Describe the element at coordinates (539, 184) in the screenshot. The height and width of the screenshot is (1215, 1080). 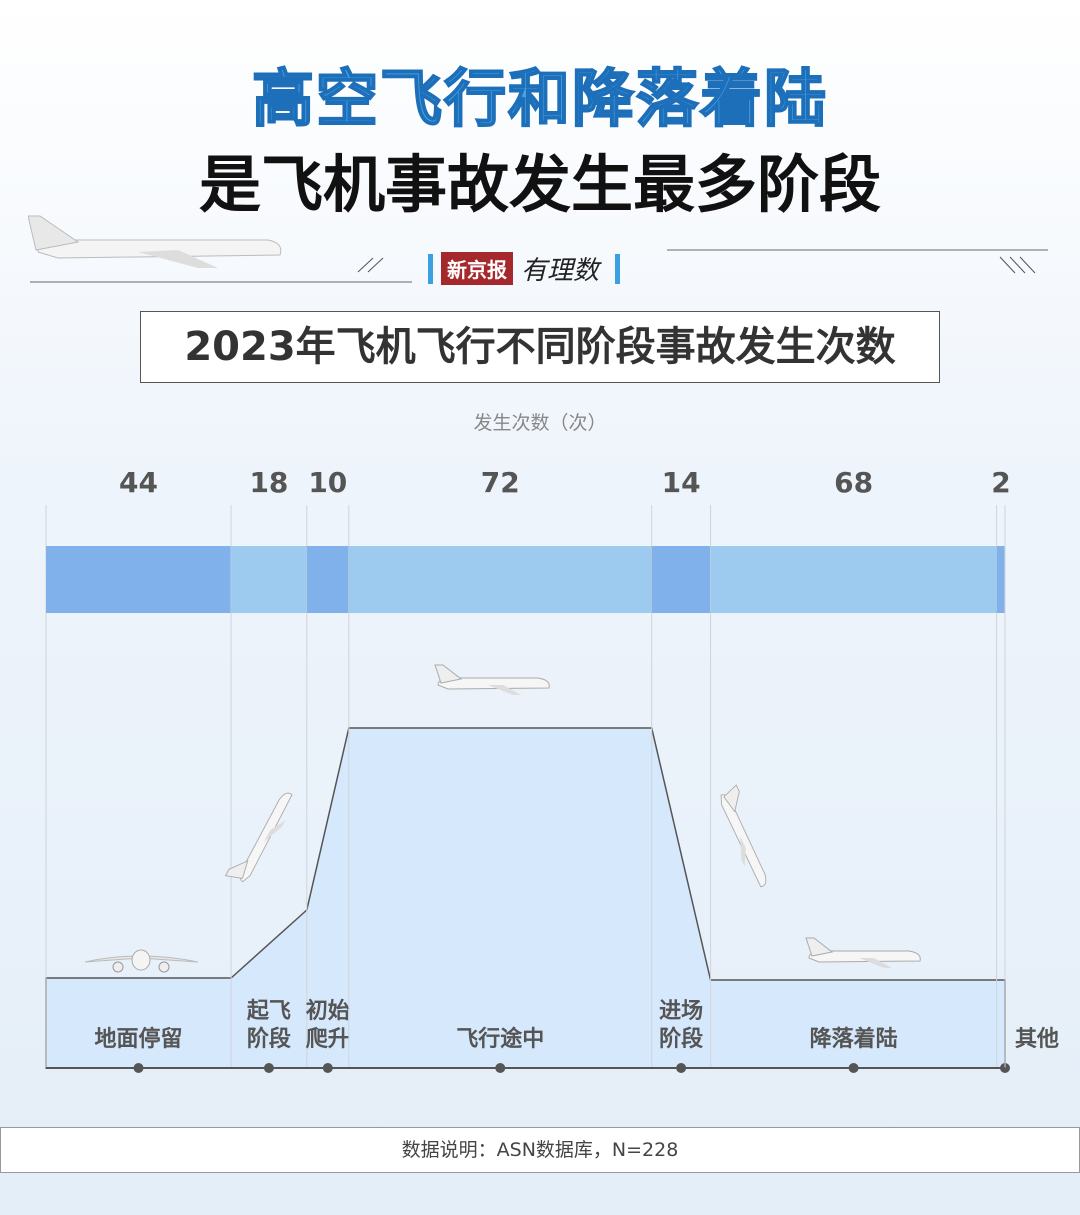
I see `title-line2: 是飞机事故发生最多阶段` at that location.